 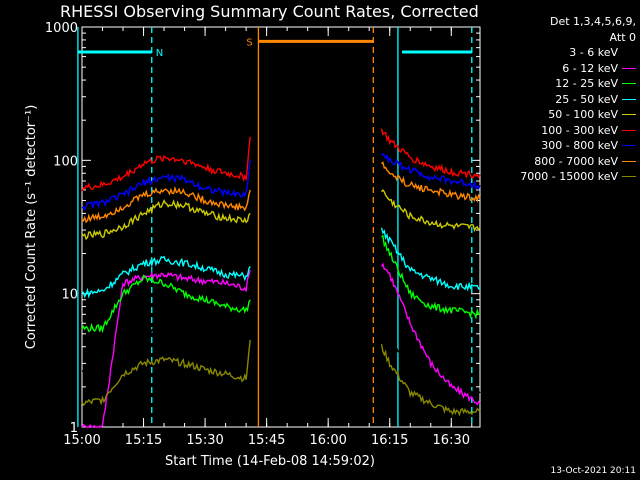 I want to click on legend-entry-label: 25 - 50 keV, so click(x=586, y=99).